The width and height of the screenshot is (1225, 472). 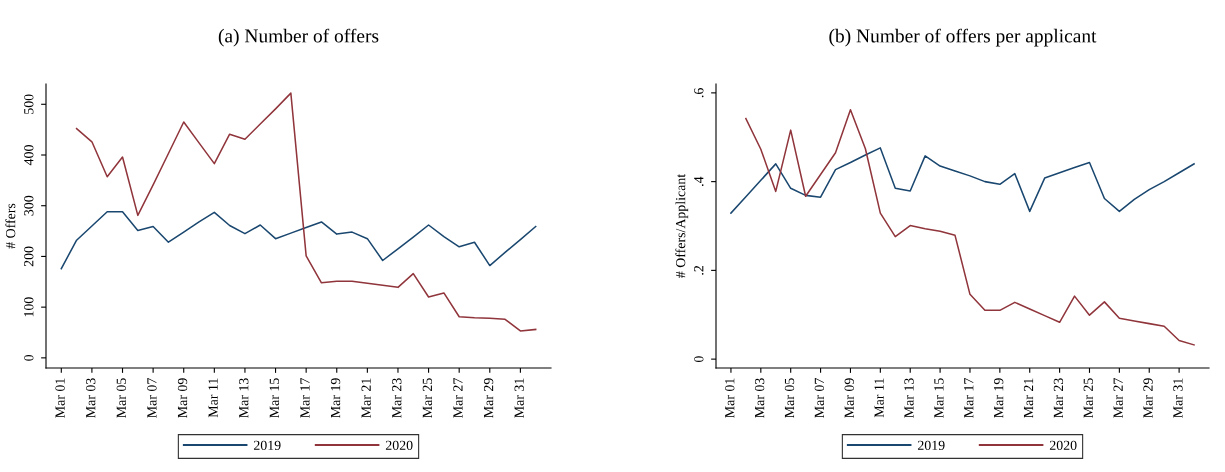 I want to click on chart-title: (a) Number of offers, so click(x=298, y=37).